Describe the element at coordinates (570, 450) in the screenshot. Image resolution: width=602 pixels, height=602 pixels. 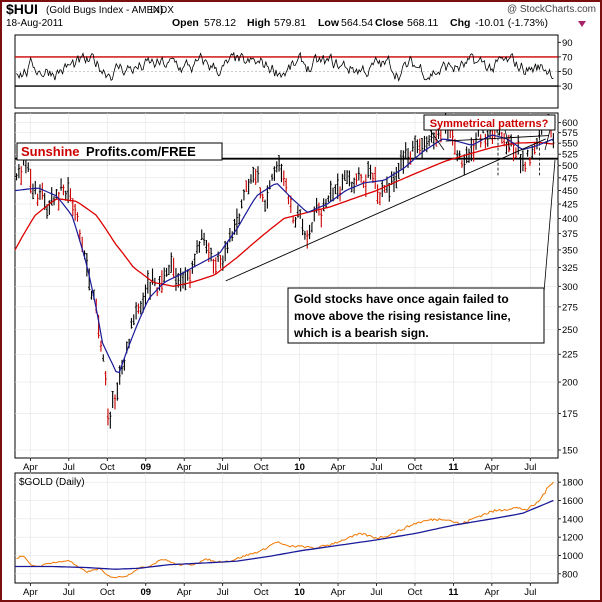
I see `price-ytick-label: 150` at that location.